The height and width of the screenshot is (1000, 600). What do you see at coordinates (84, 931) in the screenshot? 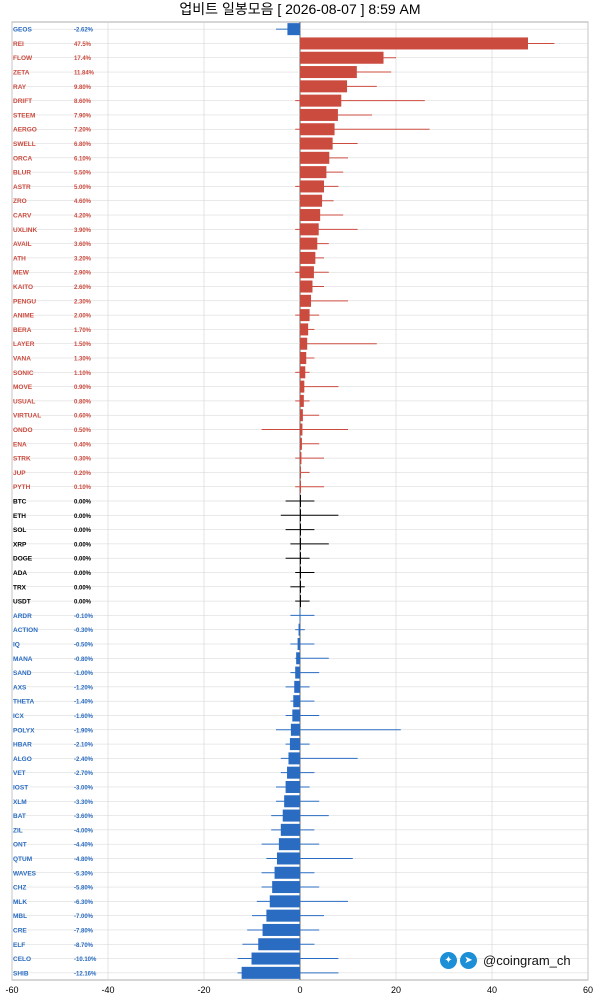
I see `change-label: -7.80%` at bounding box center [84, 931].